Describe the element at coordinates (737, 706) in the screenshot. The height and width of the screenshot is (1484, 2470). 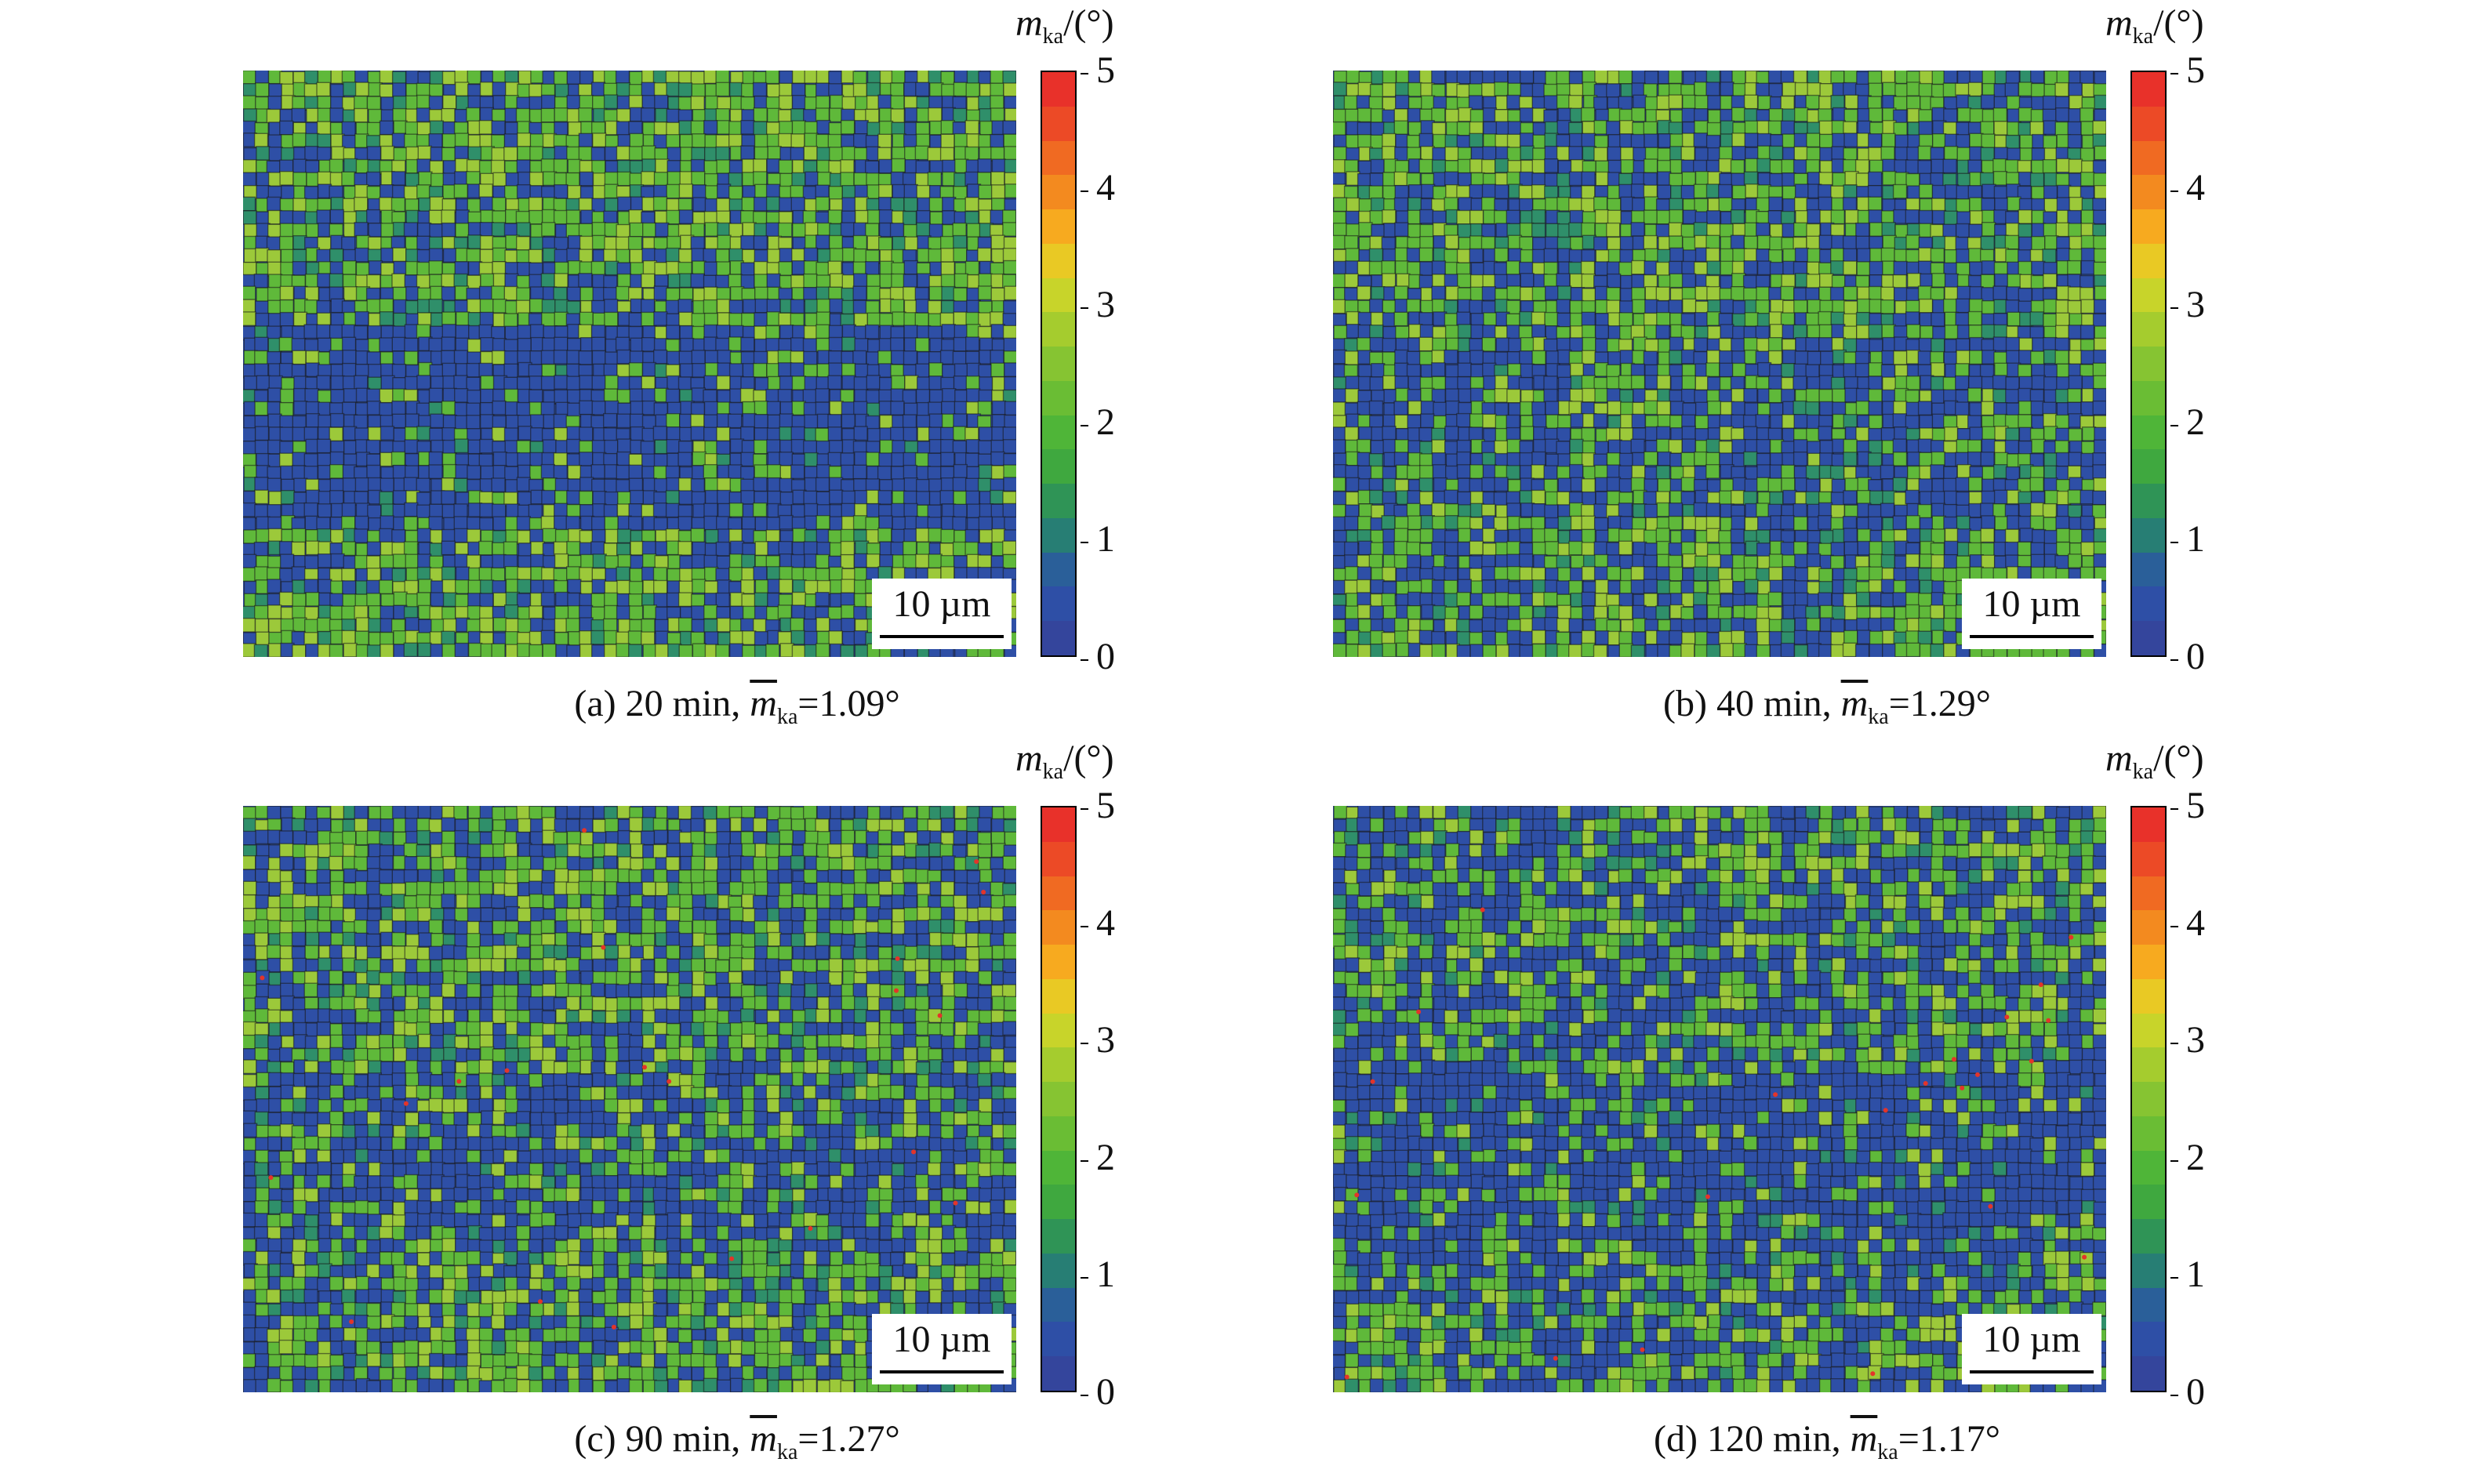
I see `panel-caption: (a) 20 min, mka=1.09°` at that location.